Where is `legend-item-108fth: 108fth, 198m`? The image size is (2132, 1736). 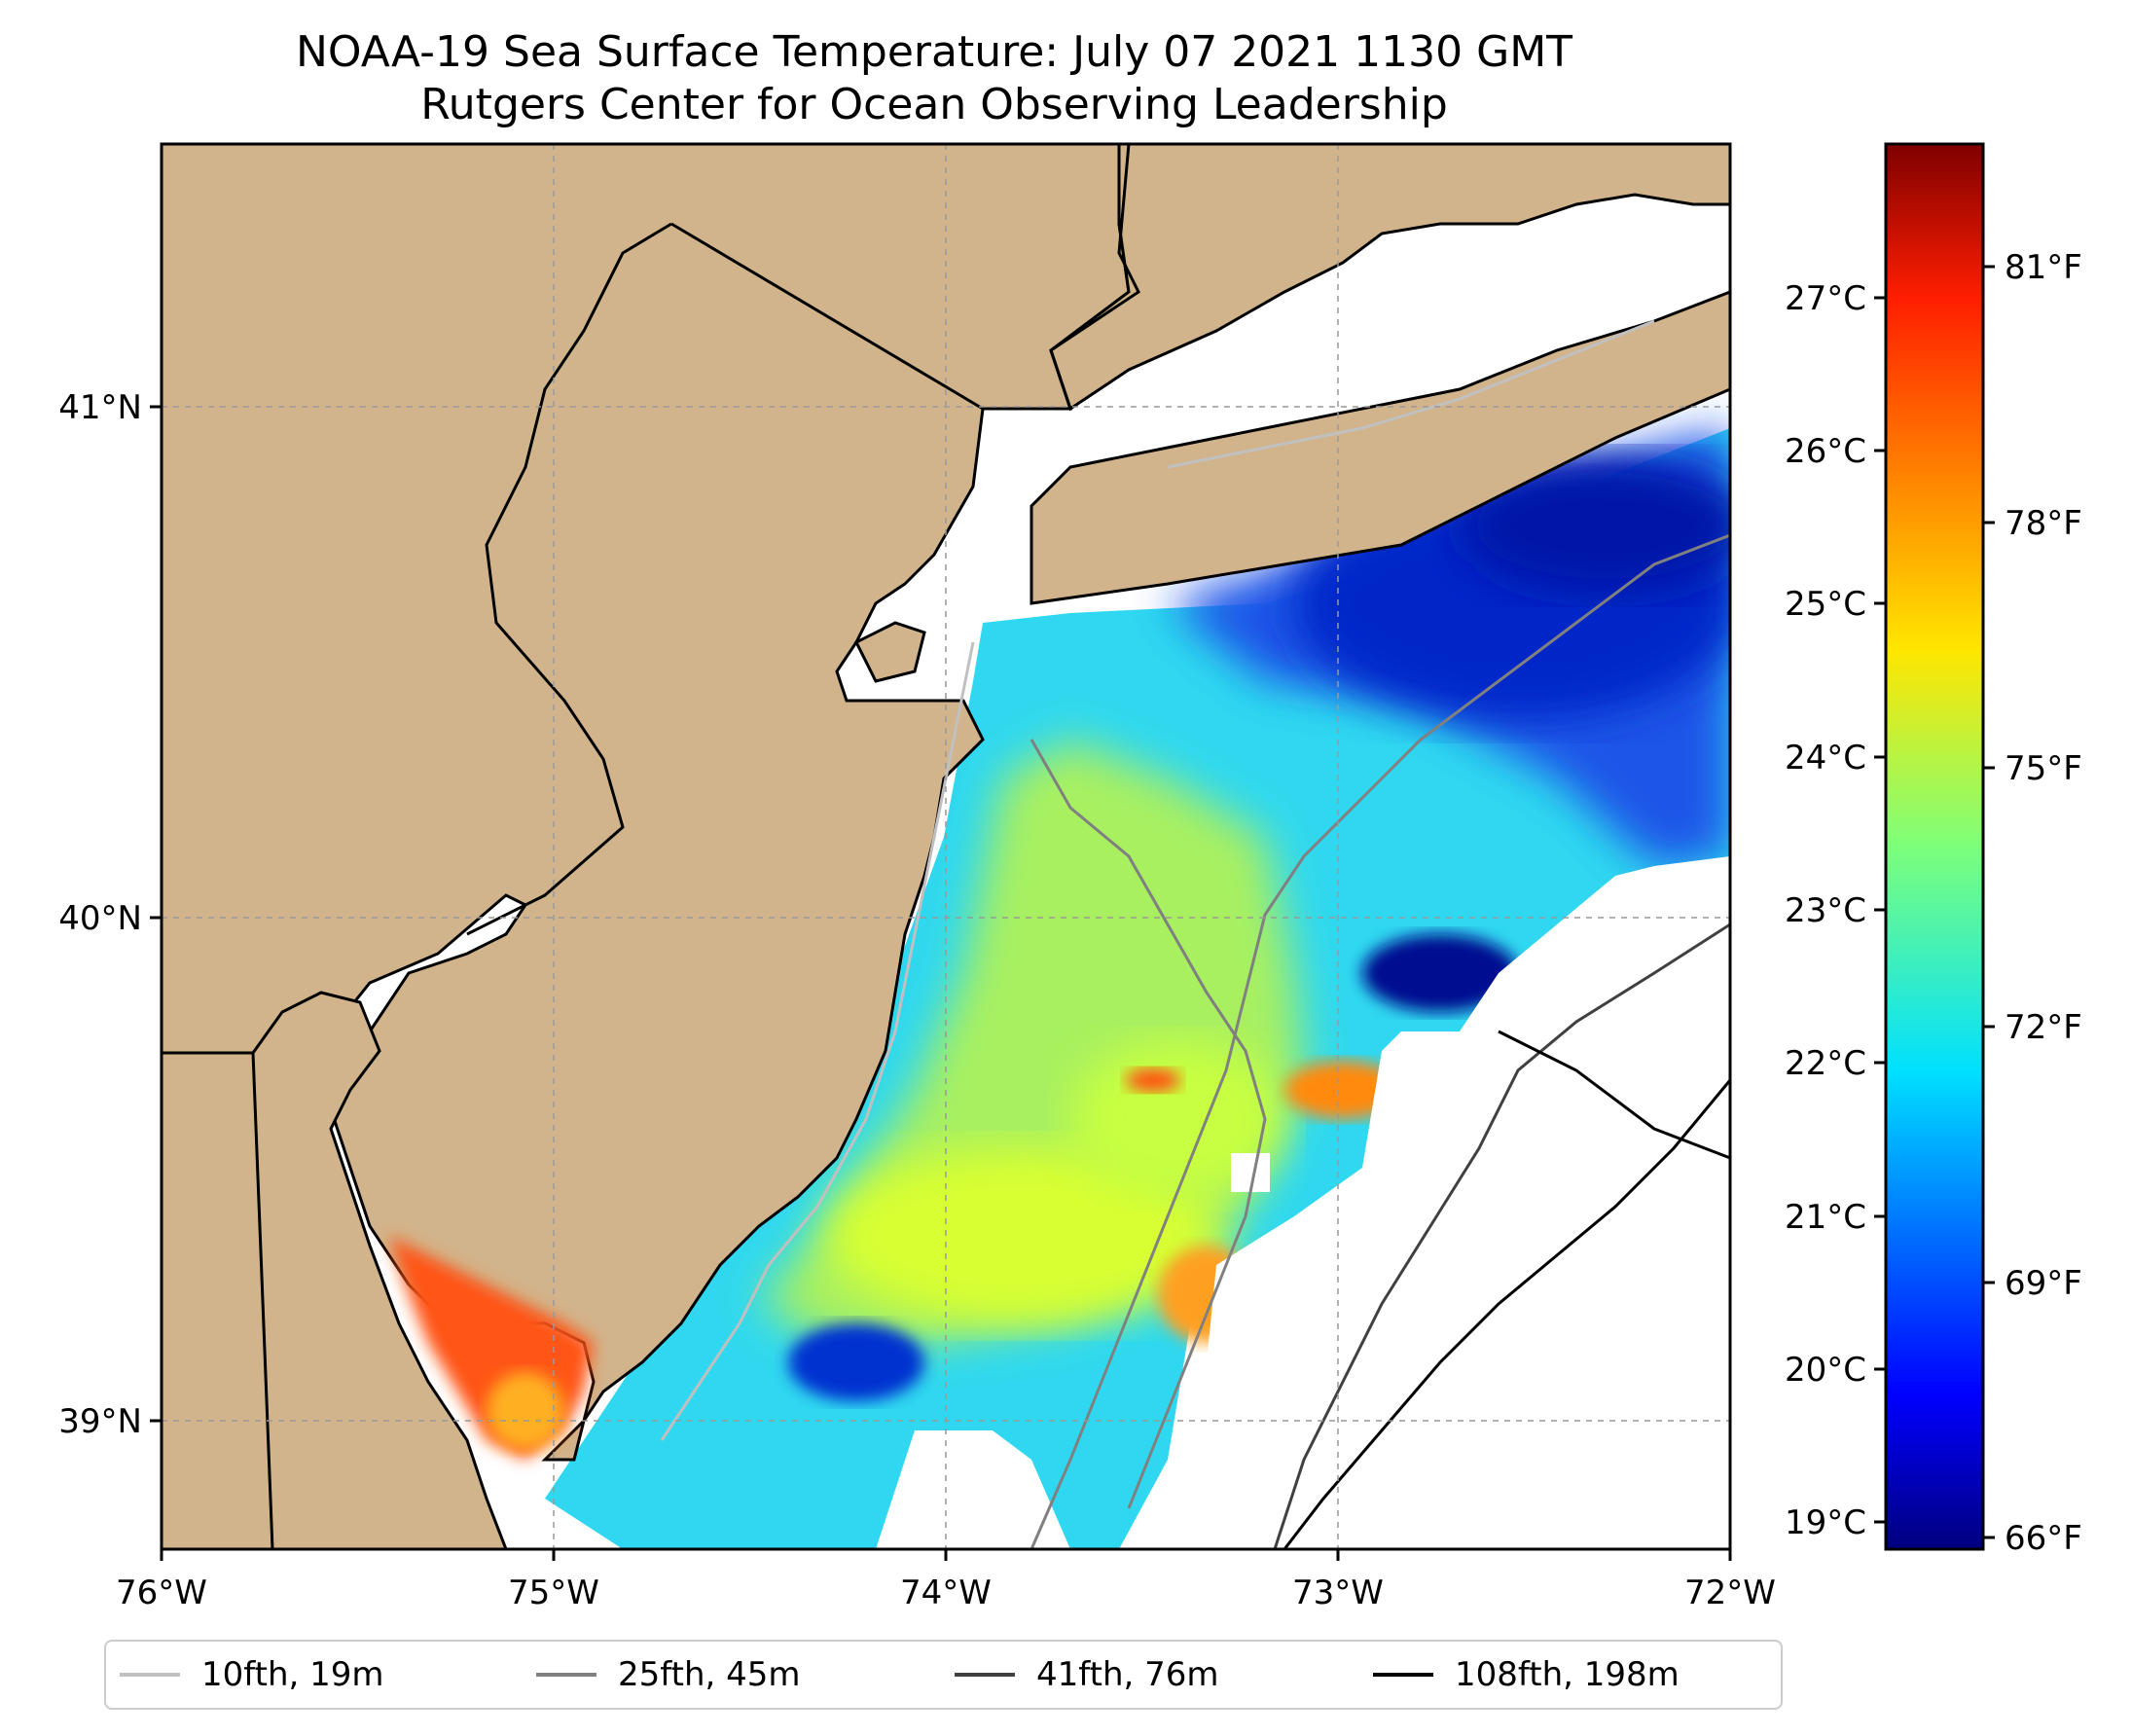
legend-item-108fth: 108fth, 198m is located at coordinates (1526, 1675).